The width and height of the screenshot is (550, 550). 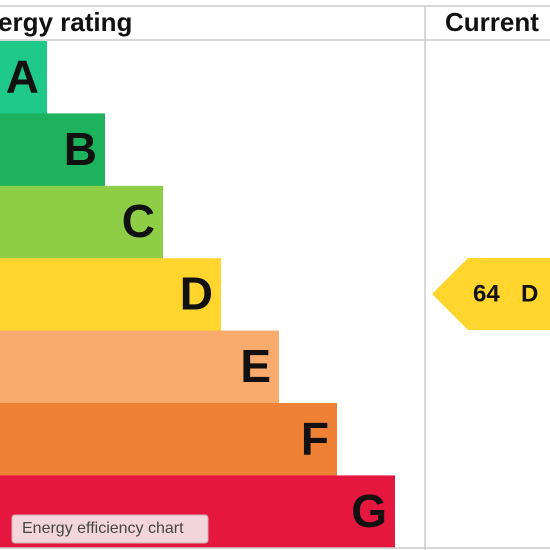 I want to click on current-band: D, so click(x=529, y=293).